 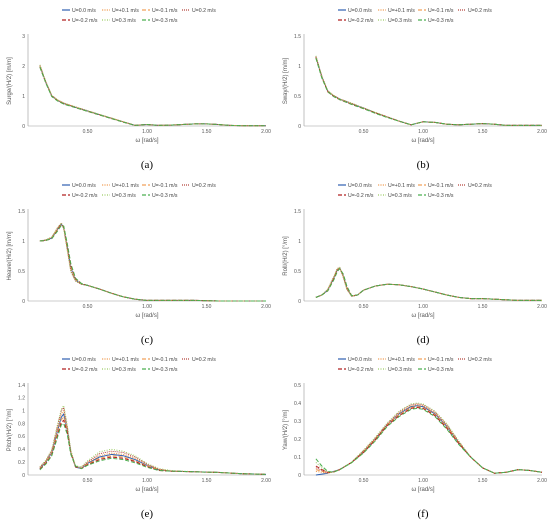 What do you see at coordinates (21, 212) in the screenshot?
I see `y-tick-label: 1.5` at bounding box center [21, 212].